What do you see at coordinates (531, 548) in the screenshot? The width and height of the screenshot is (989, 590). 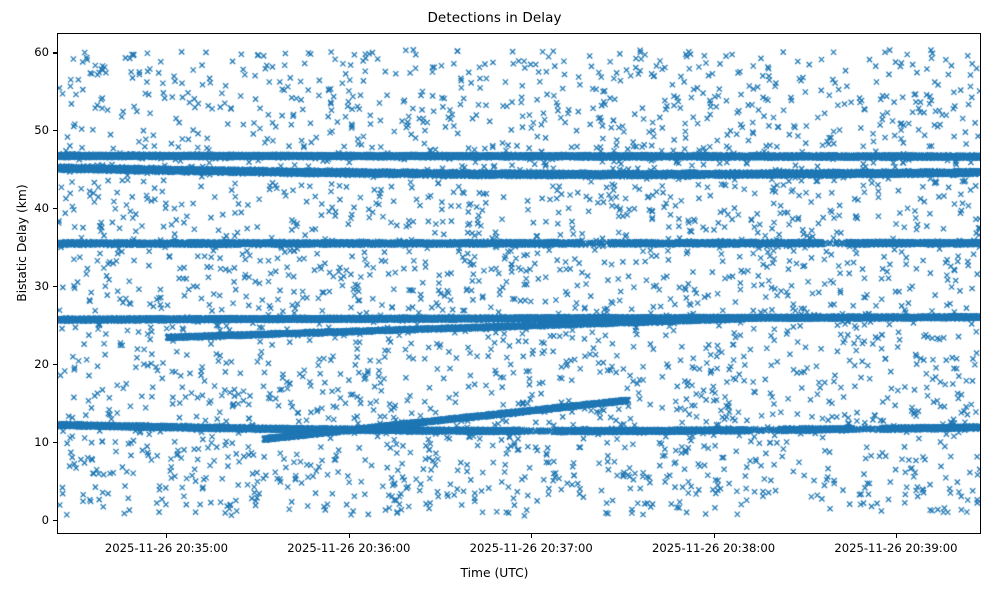 I see `x-tick-label: 2025-11-26 20:37:00` at bounding box center [531, 548].